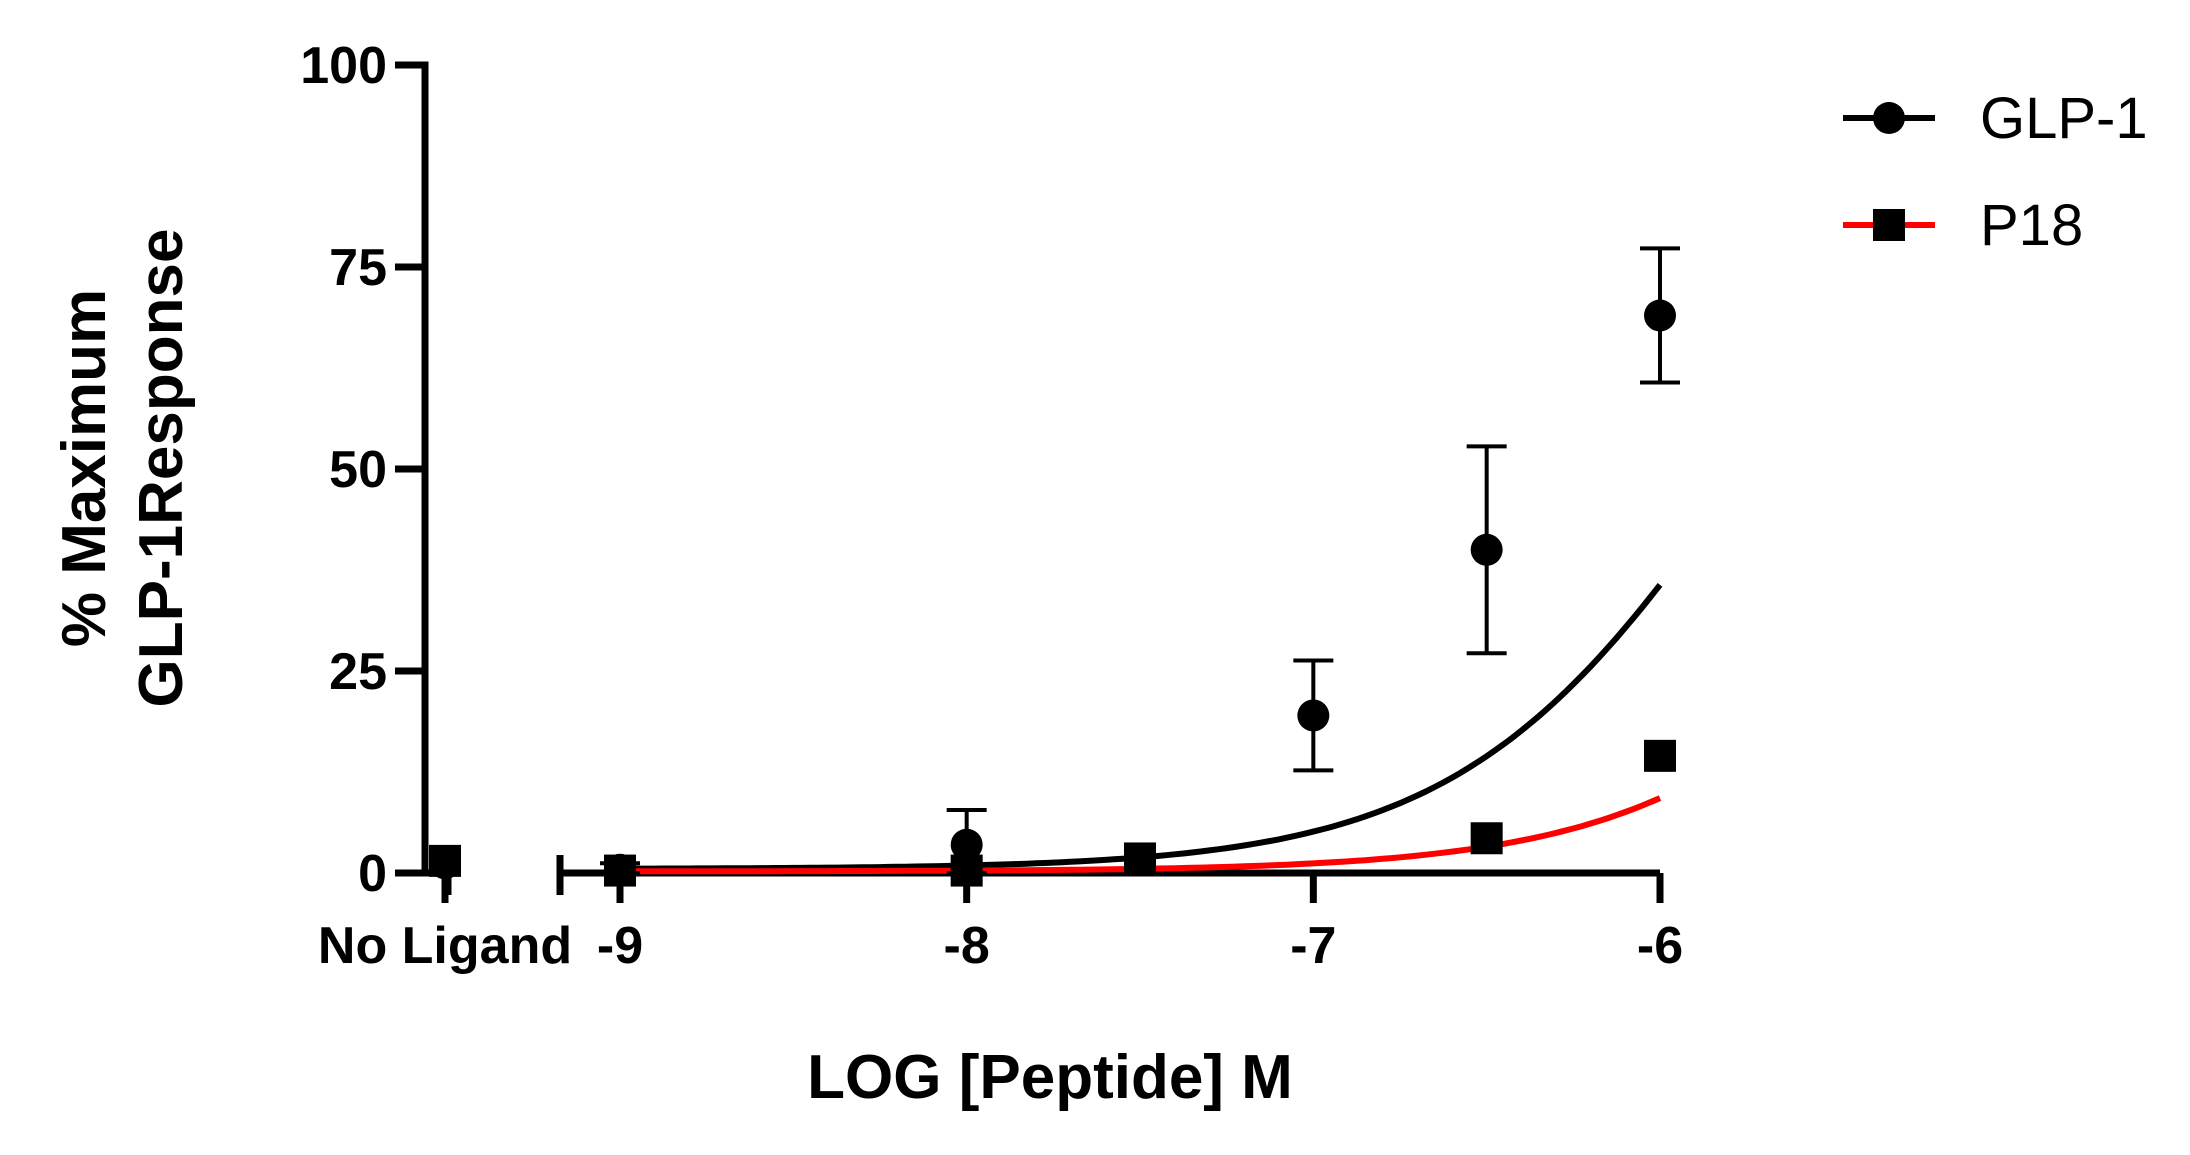 The height and width of the screenshot is (1155, 2190). What do you see at coordinates (358, 672) in the screenshot?
I see `y-tick-label: 25` at bounding box center [358, 672].